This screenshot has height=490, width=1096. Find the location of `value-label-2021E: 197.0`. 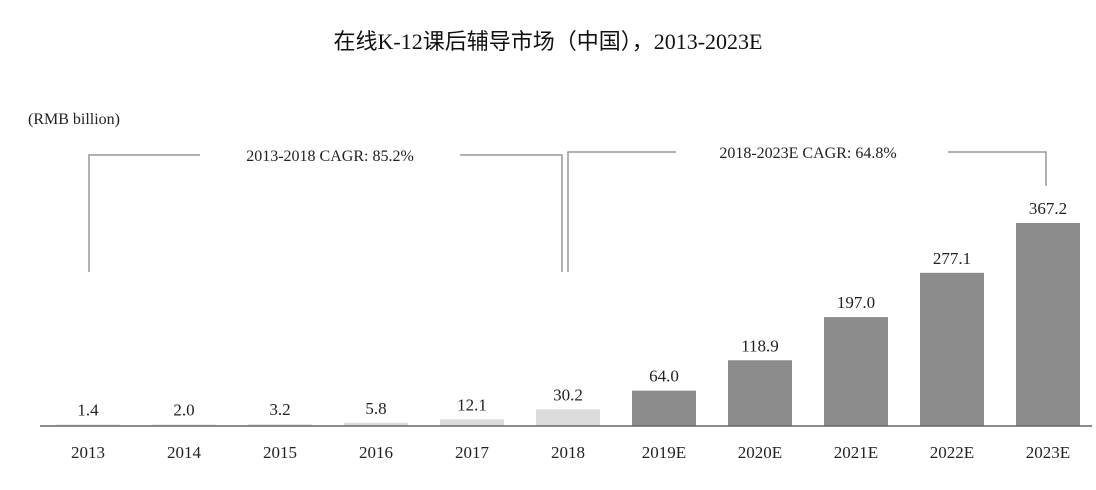

value-label-2021E: 197.0 is located at coordinates (856, 302).